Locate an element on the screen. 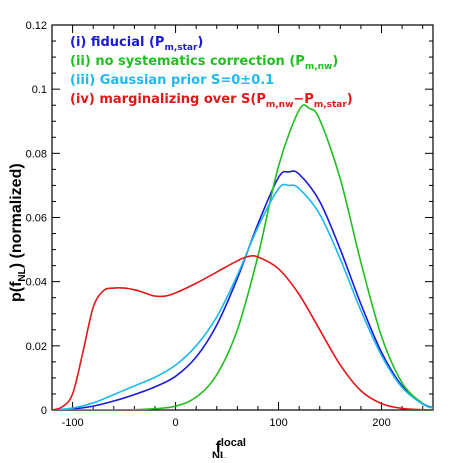  x-axis-title: flocal NL is located at coordinates (229, 447).